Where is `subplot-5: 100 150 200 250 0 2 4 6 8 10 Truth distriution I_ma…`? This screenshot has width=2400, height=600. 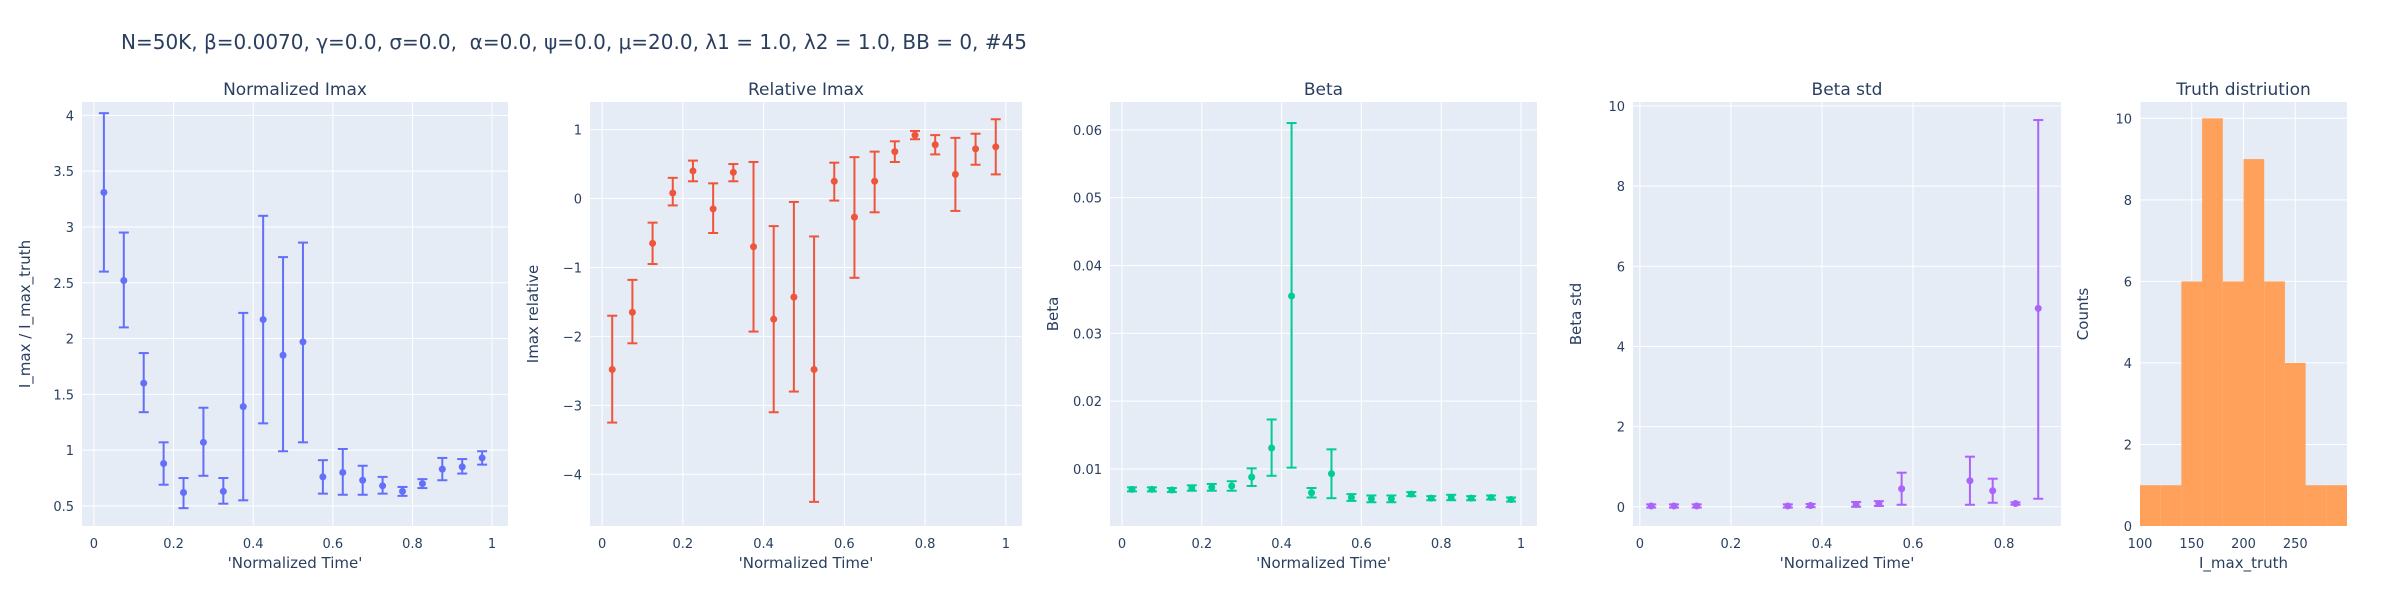 subplot-5: 100 150 200 250 0 2 4 6 8 10 Truth distriution I_ma… is located at coordinates (2210, 326).